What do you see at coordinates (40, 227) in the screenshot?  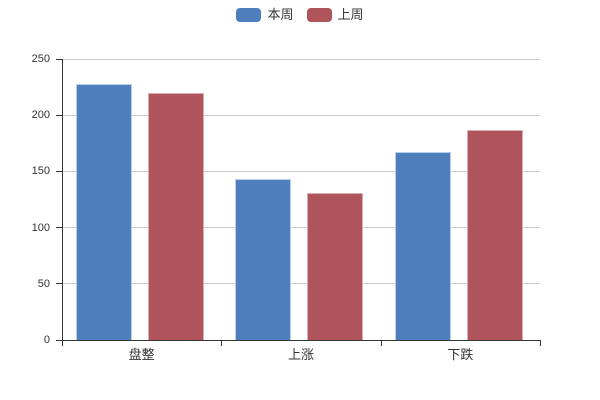 I see `y-axis-label: 100` at bounding box center [40, 227].